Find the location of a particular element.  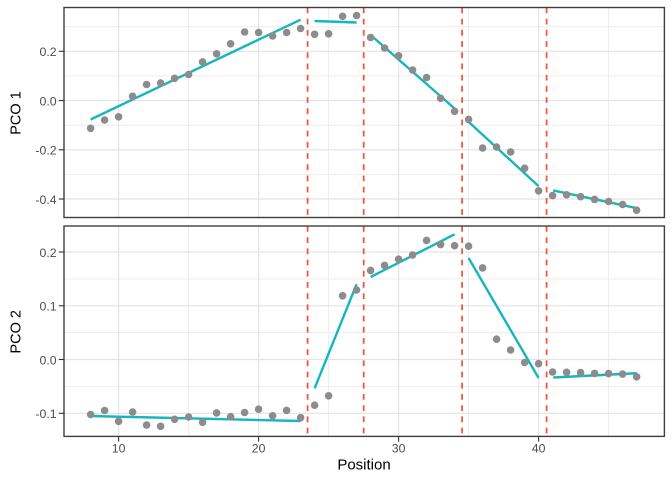

svg-text: -0.4 is located at coordinates (45, 200).